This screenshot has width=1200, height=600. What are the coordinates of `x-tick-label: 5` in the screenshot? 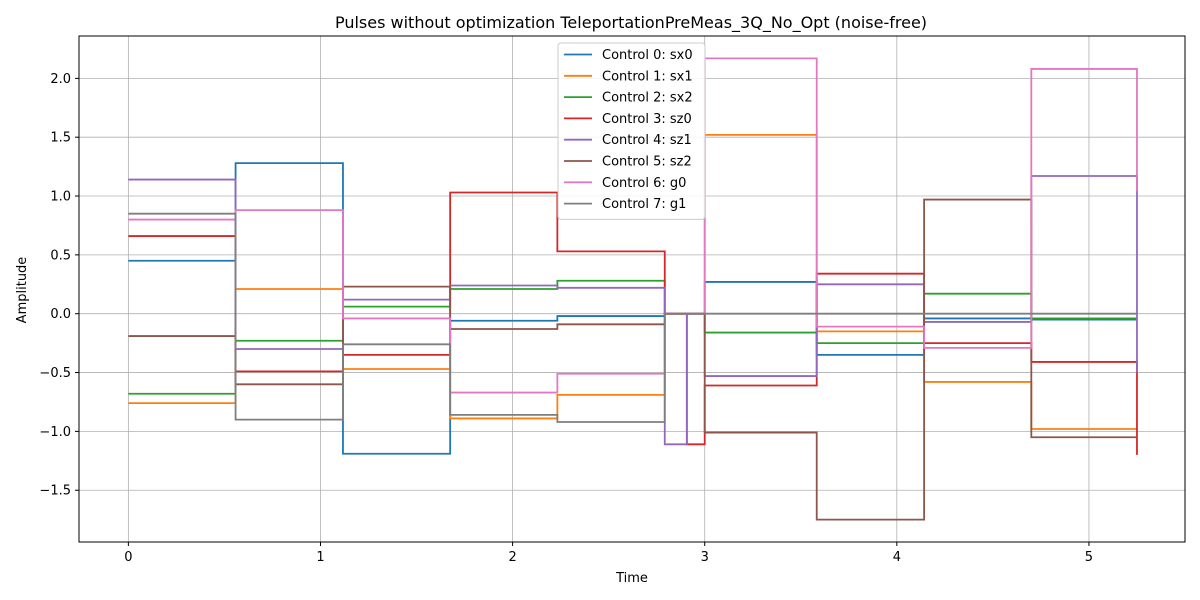 It's located at (1089, 557).